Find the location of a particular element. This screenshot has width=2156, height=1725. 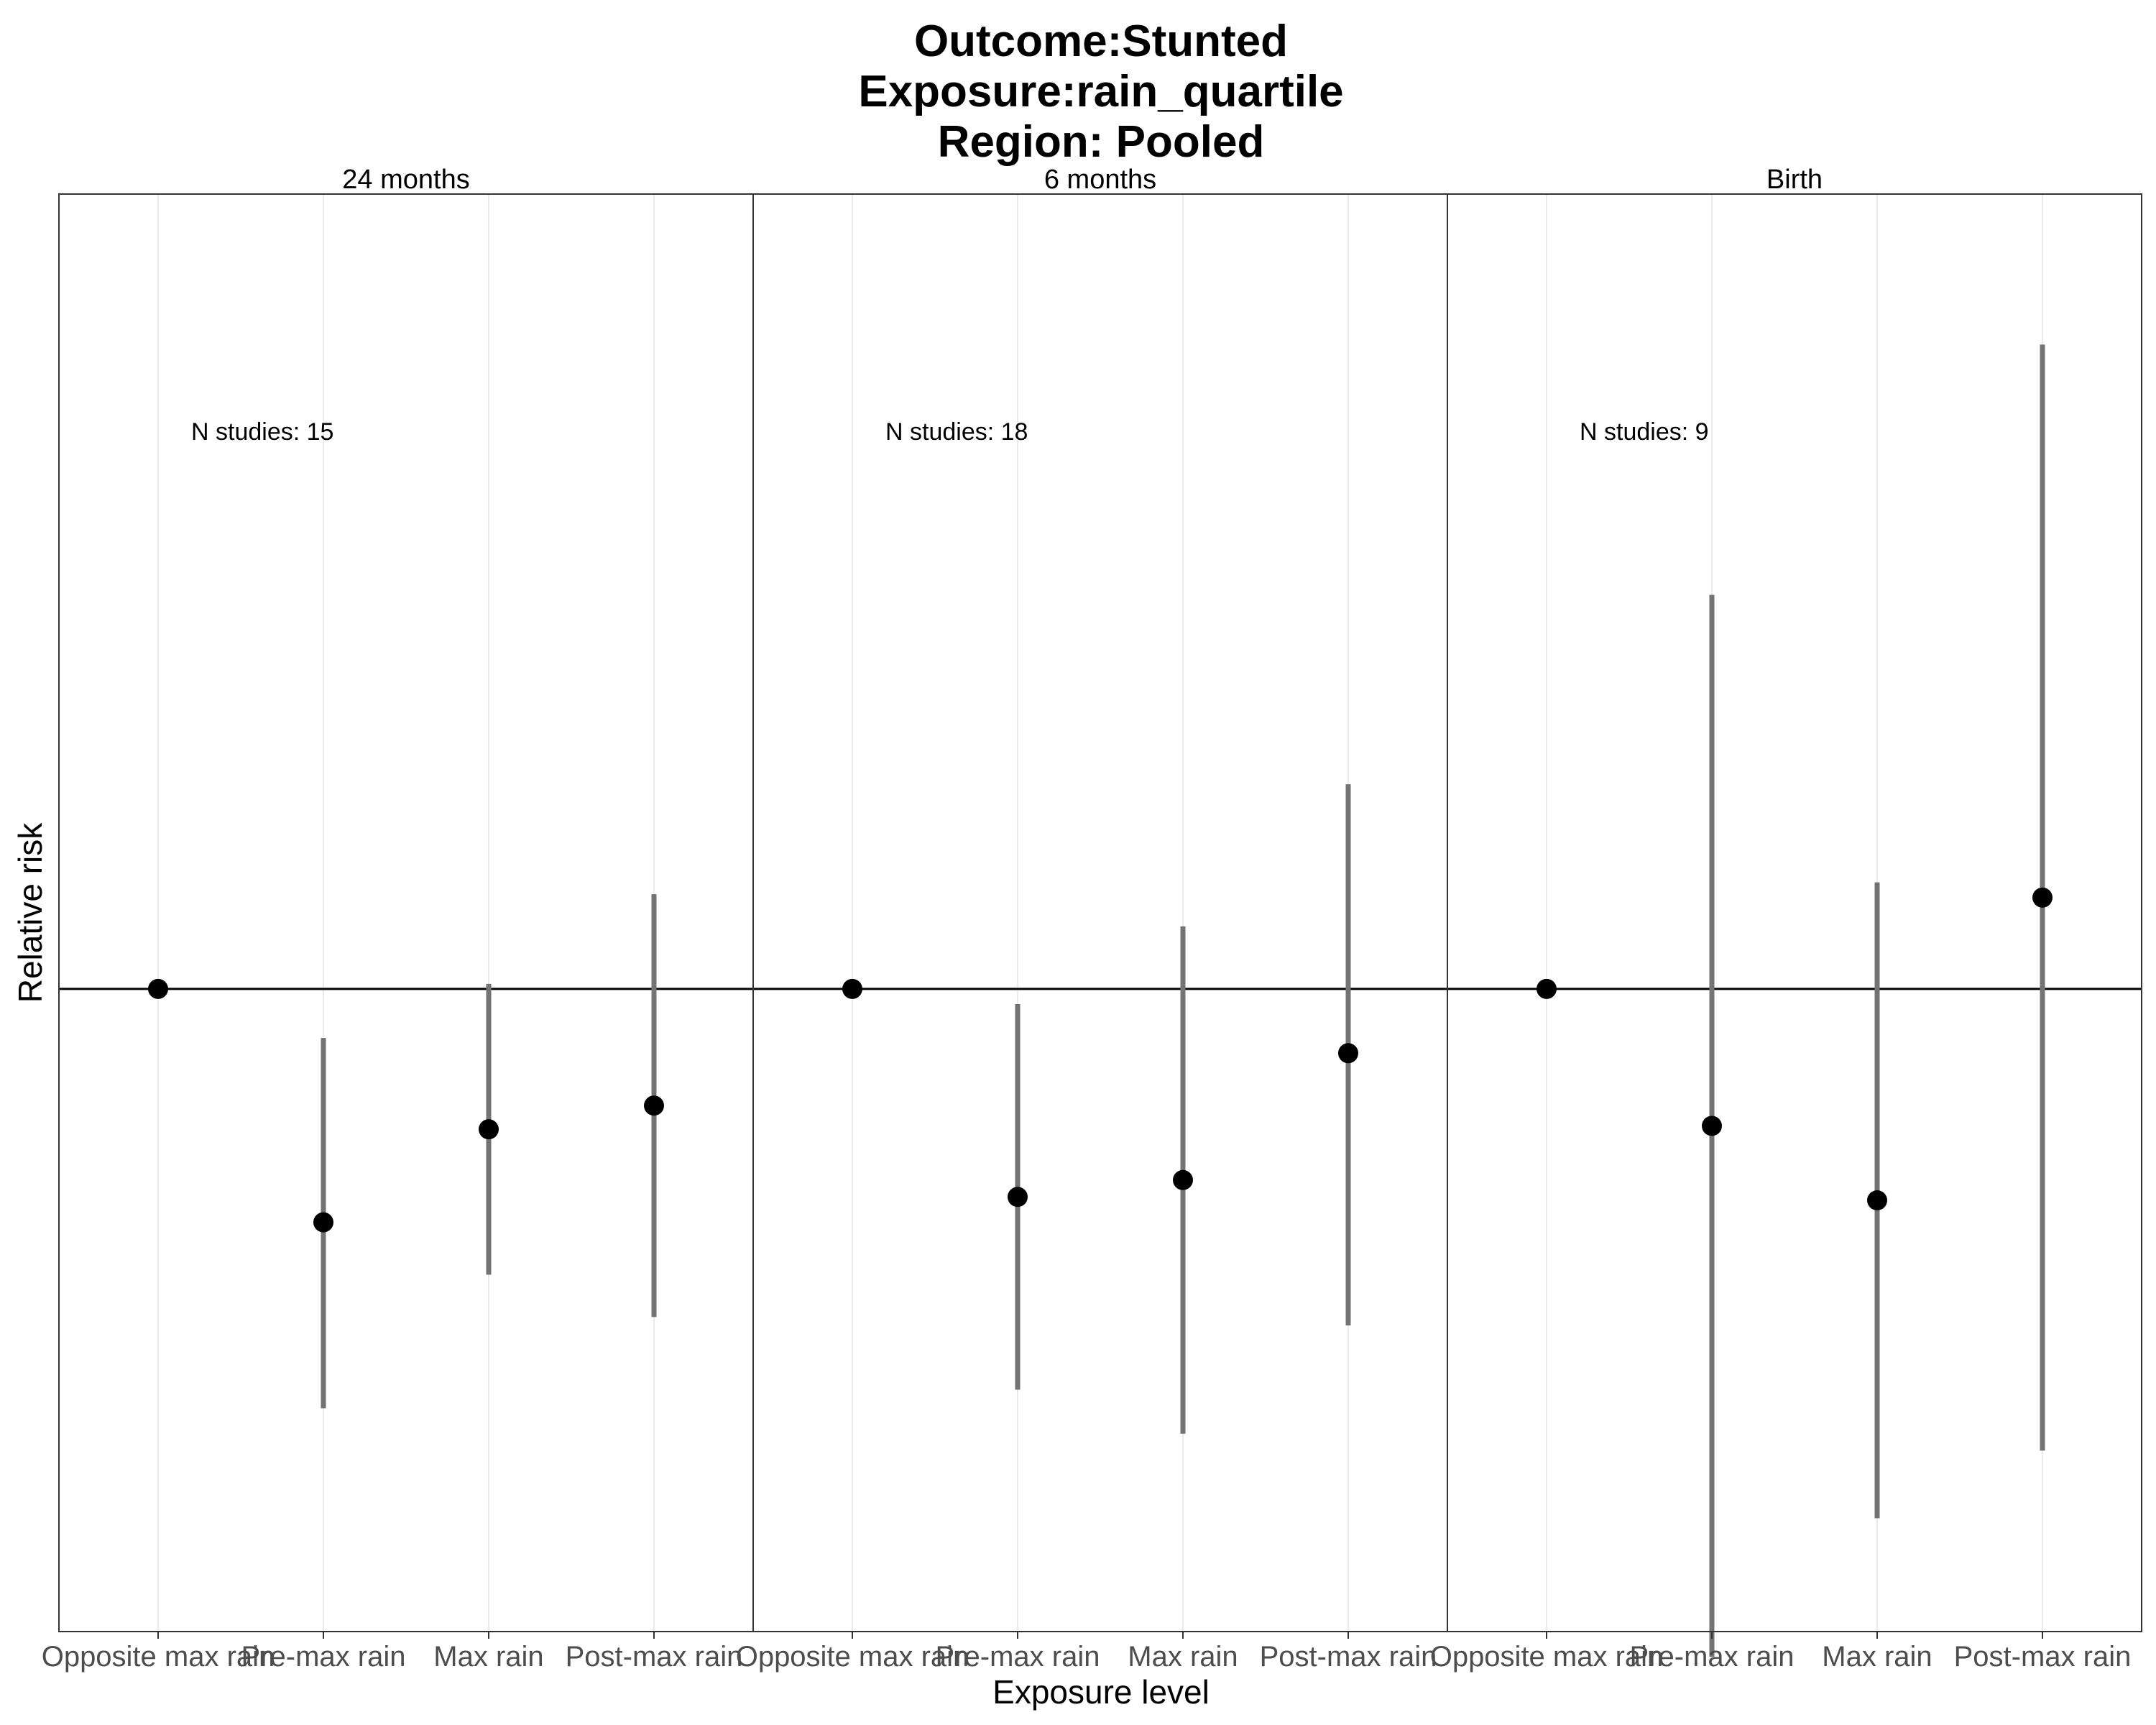

n-studies-label: N studies: 9 is located at coordinates (1645, 432).